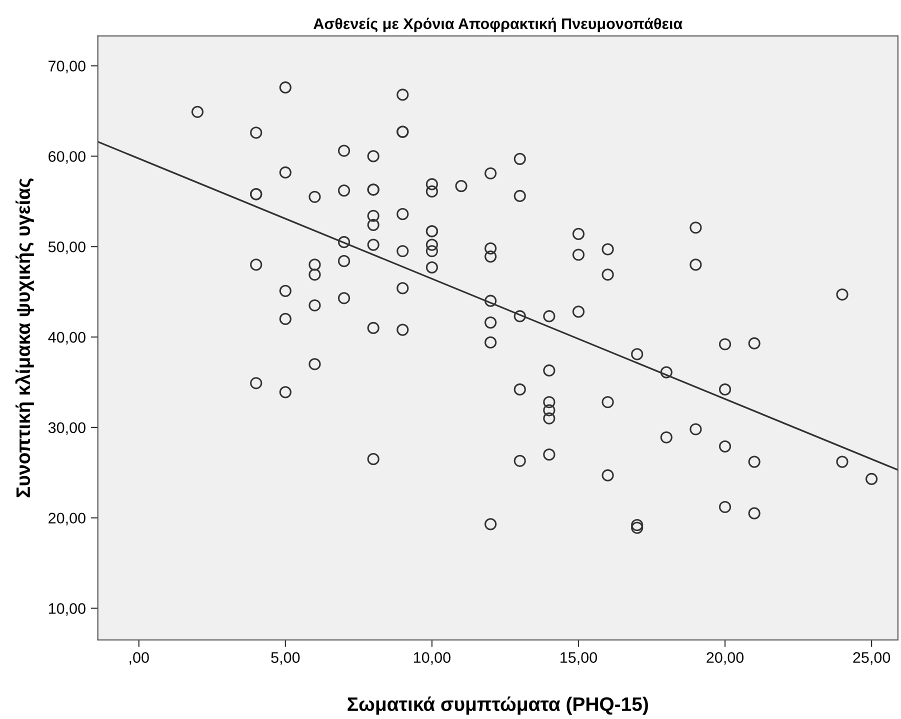  Describe the element at coordinates (432, 658) in the screenshot. I see `x-tick-label: 10,00` at that location.